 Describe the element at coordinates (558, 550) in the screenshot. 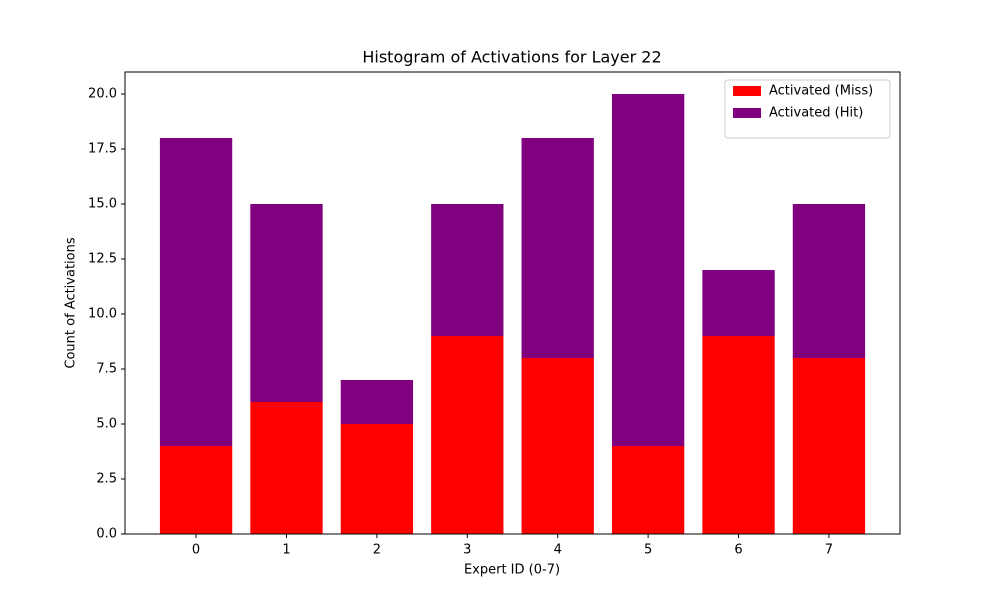

I see `x-tick-label: 4` at that location.